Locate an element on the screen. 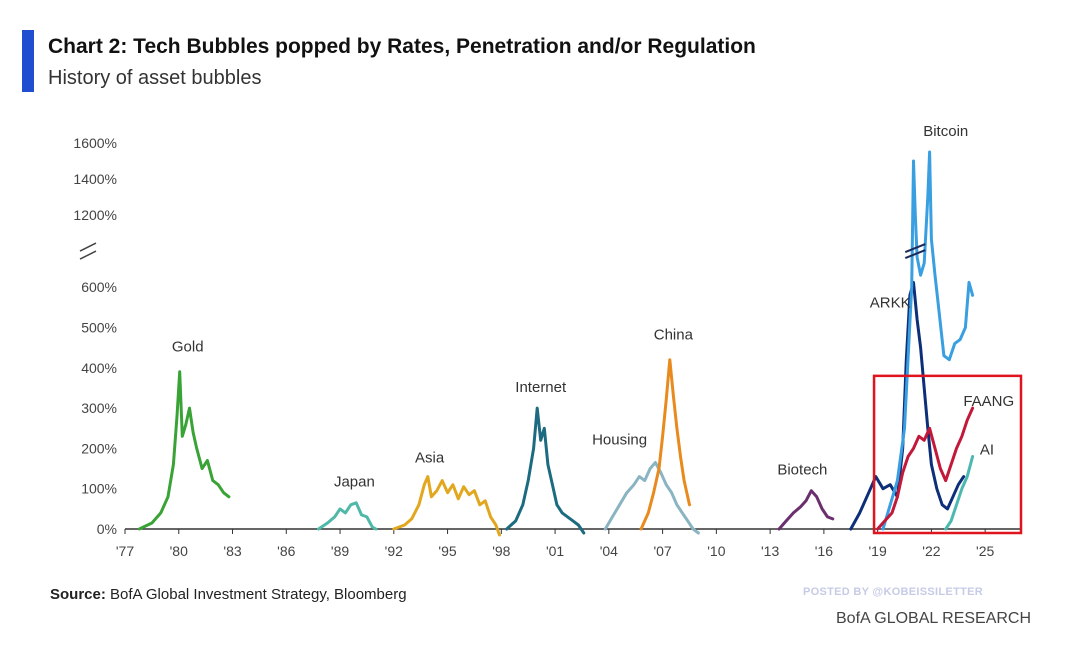  series-line-housing is located at coordinates (651, 498).